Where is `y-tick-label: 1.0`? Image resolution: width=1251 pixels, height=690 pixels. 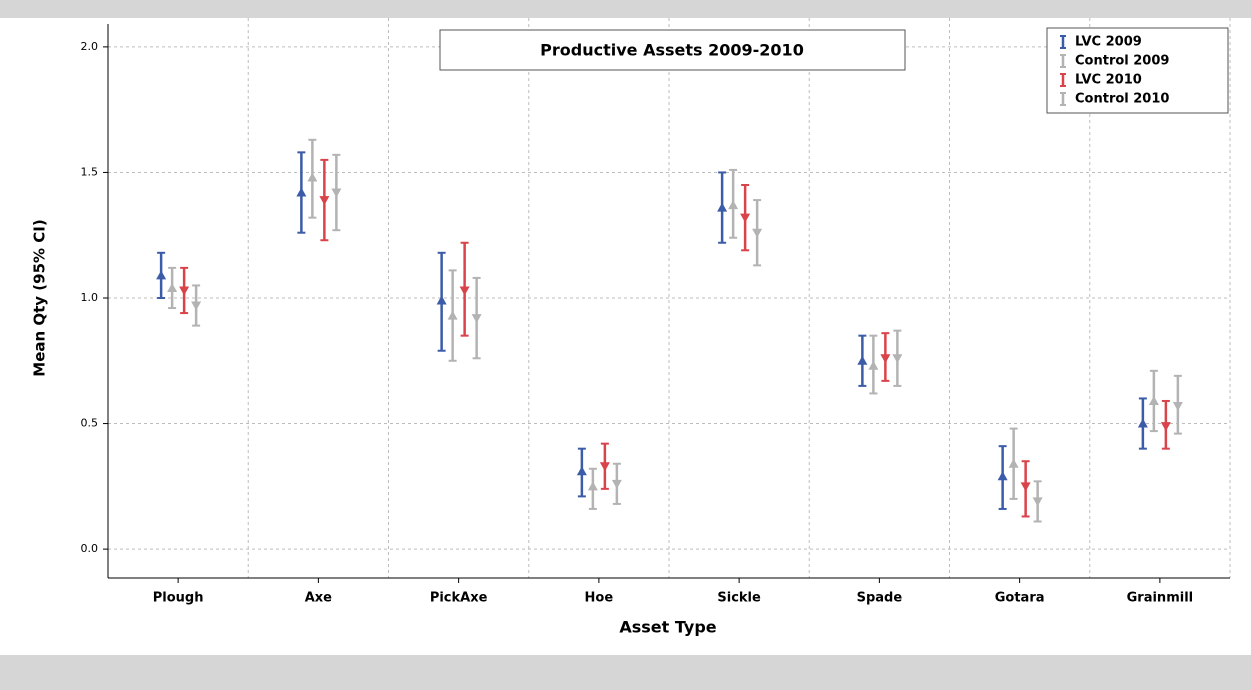 y-tick-label: 1.0 is located at coordinates (90, 297).